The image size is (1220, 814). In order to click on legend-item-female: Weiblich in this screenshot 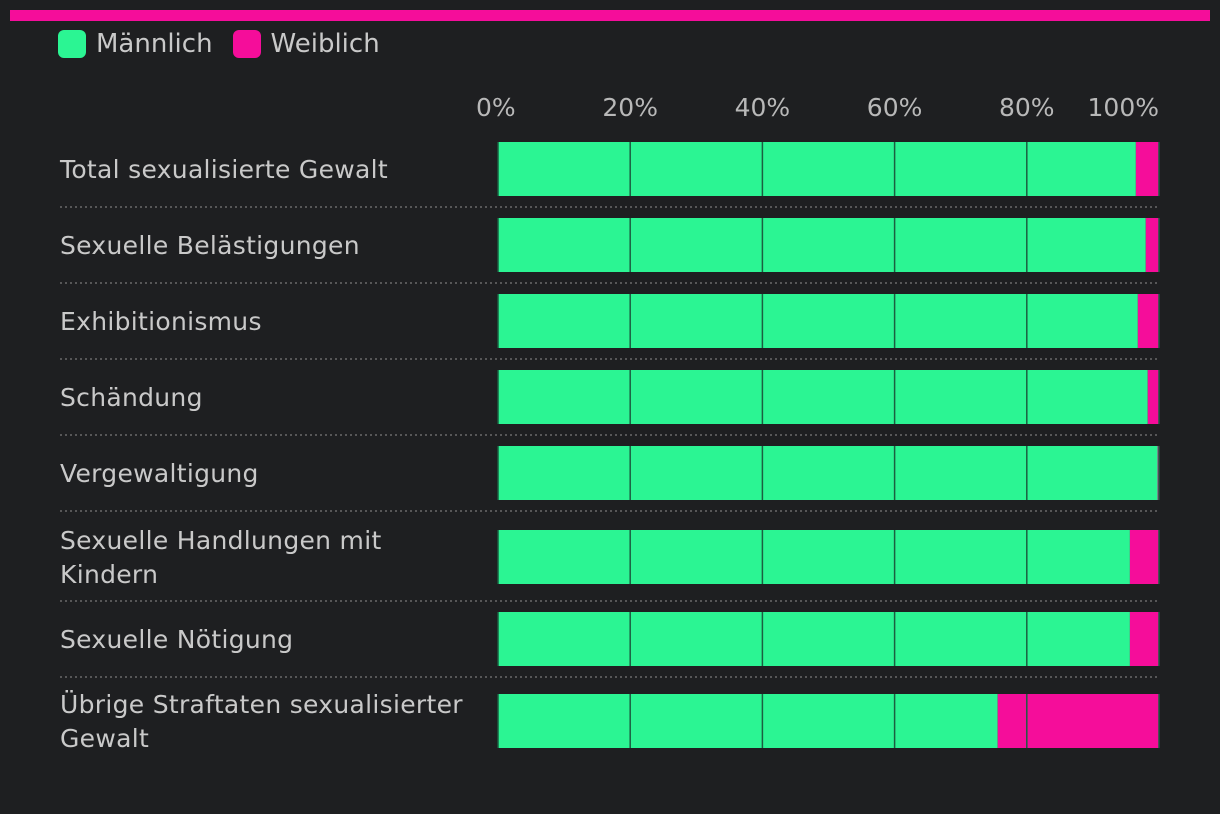, I will do `click(306, 44)`.